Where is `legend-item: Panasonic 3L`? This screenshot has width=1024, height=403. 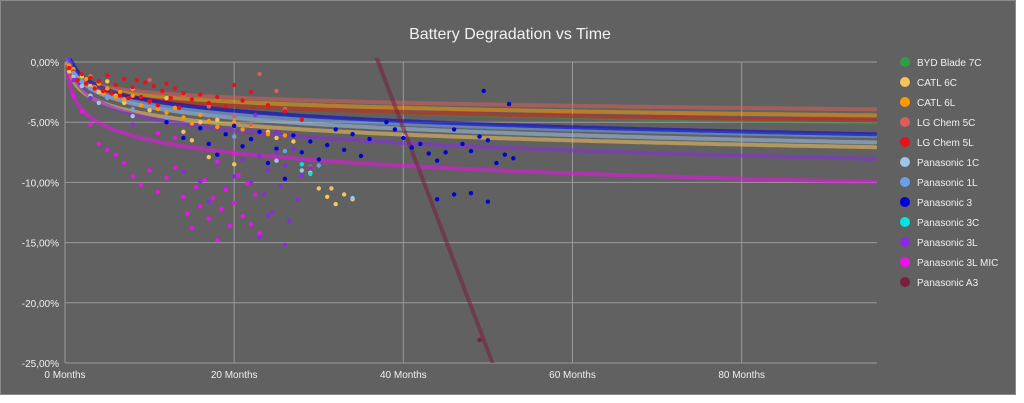
legend-item: Panasonic 3L is located at coordinates (939, 243).